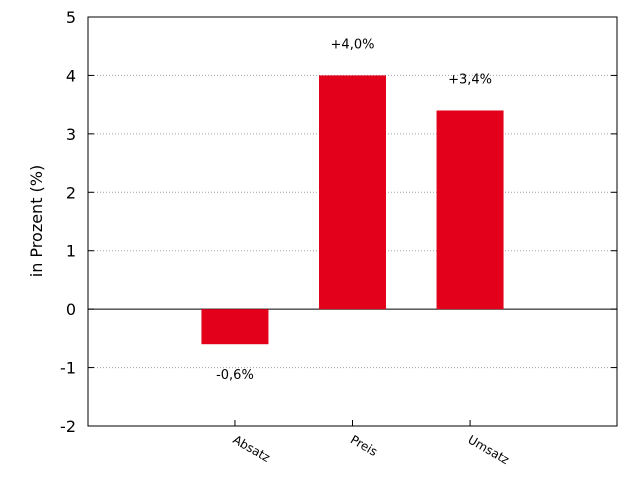 This screenshot has height=480, width=640. I want to click on y-axis-title: in Prozent (%), so click(36, 221).